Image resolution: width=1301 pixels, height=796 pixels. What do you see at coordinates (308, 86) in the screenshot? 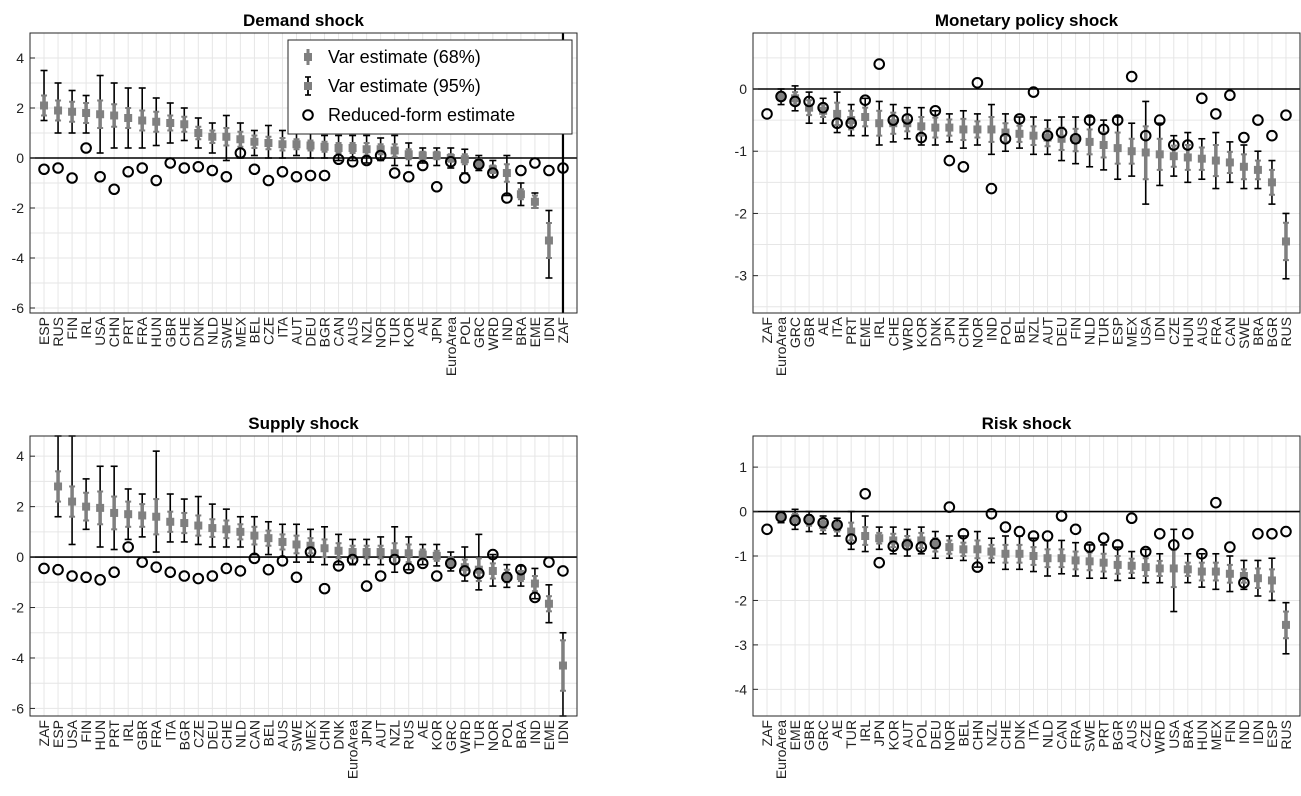
I see `legend-marker-var95-point` at bounding box center [308, 86].